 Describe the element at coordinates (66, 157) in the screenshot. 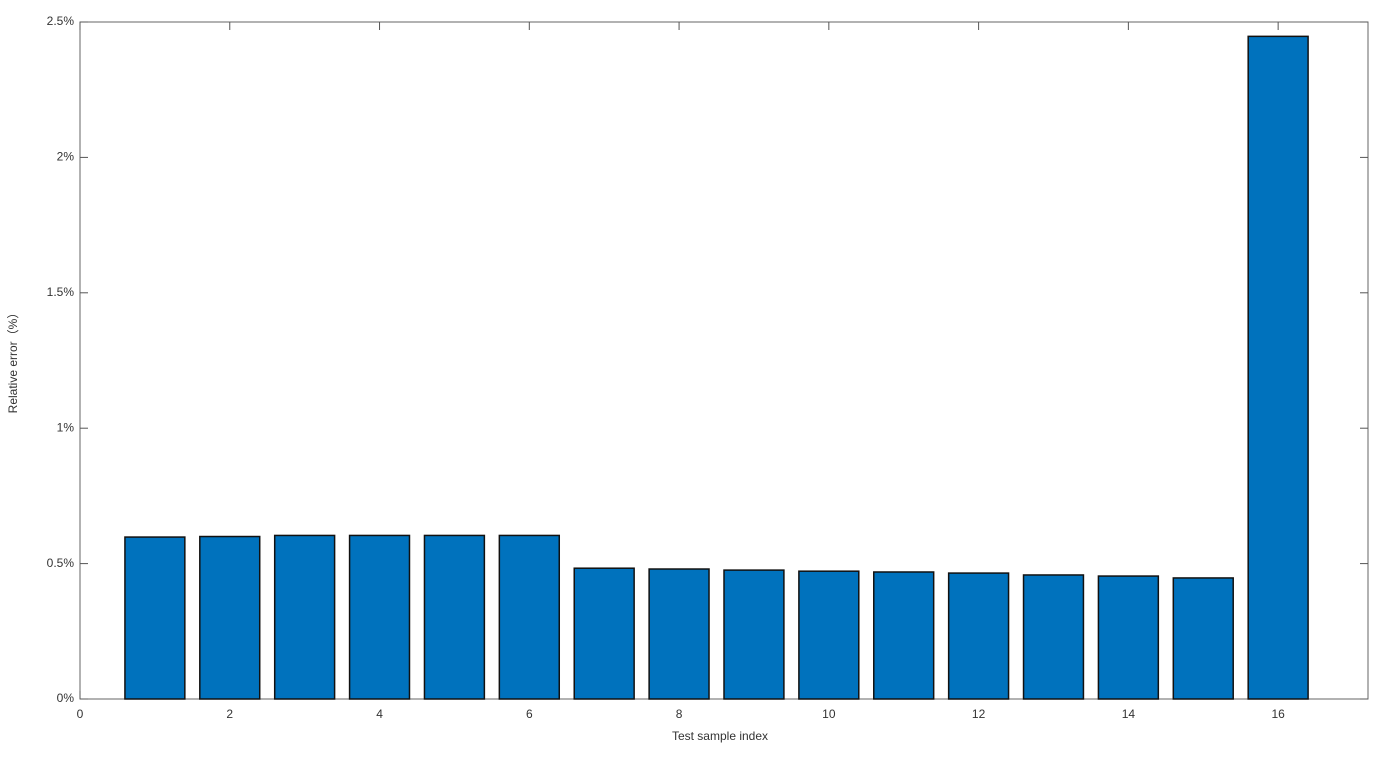

I see `y-tick-label: 2%` at that location.